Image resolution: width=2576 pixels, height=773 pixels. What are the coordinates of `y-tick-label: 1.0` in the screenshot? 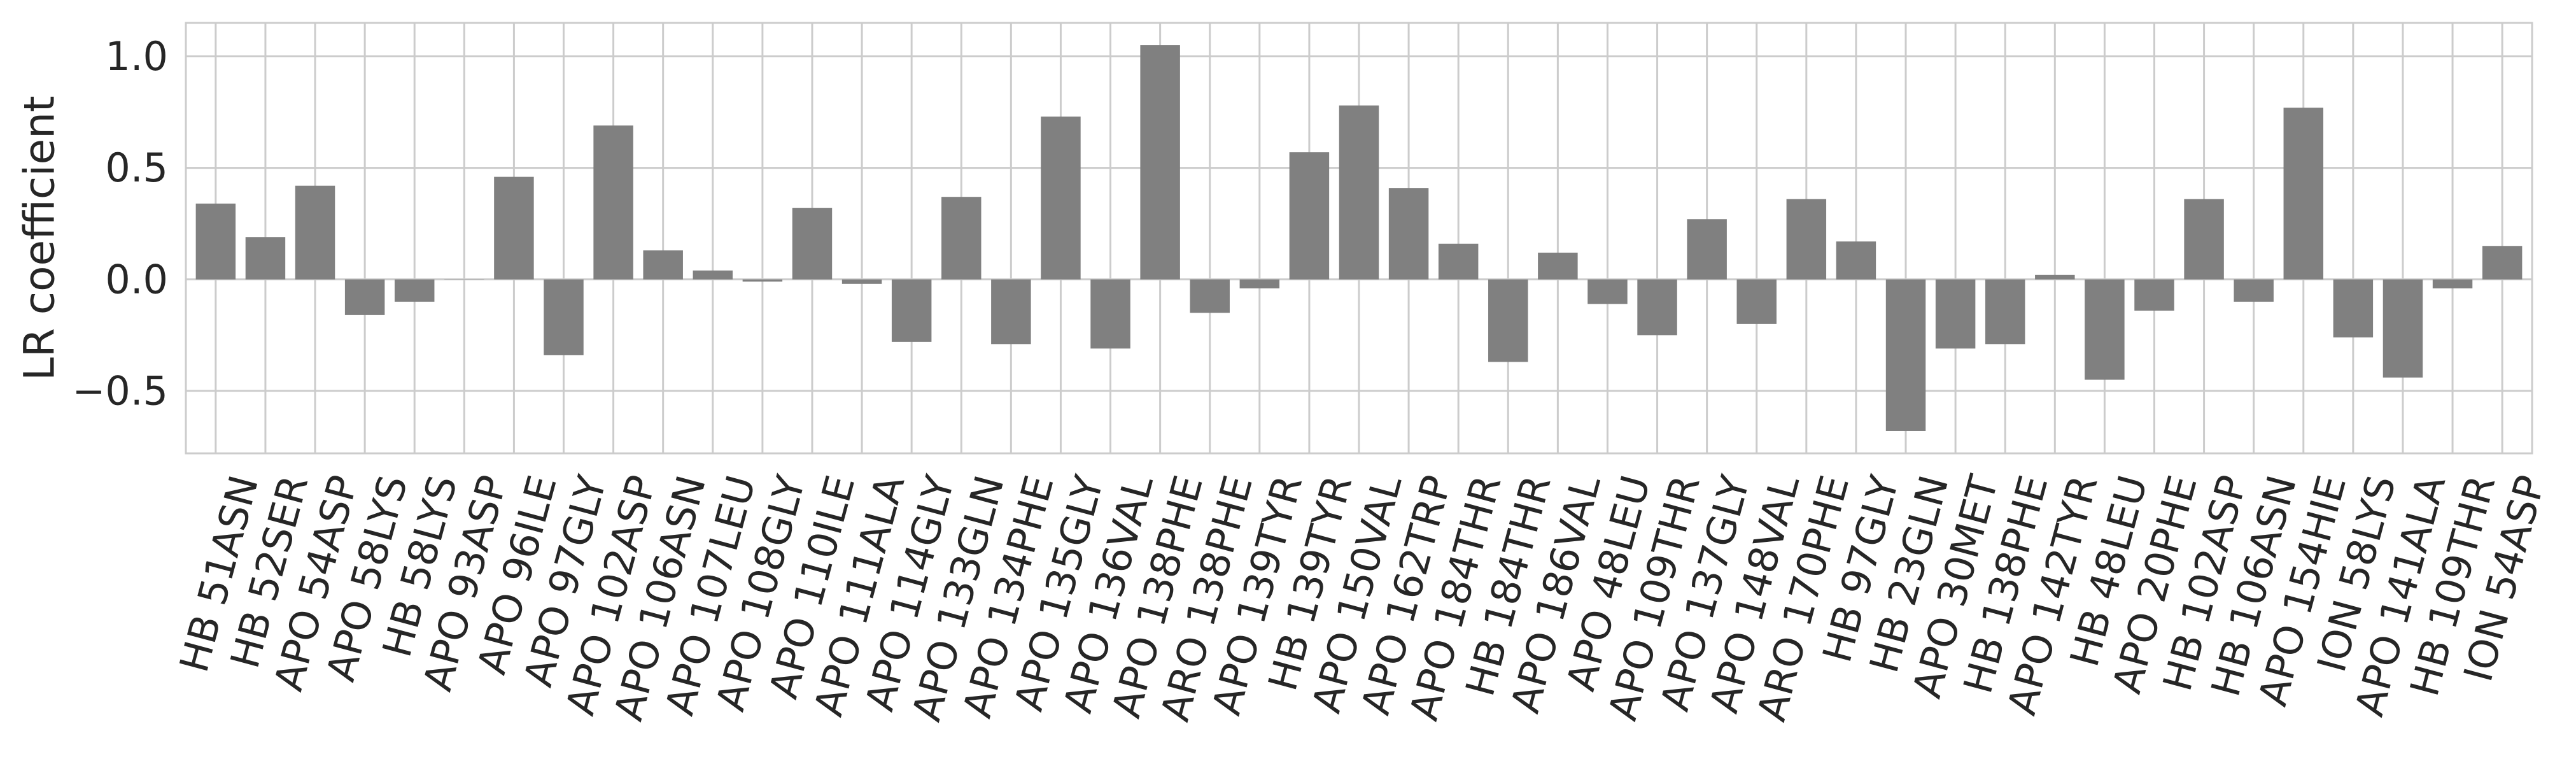 It's located at (136, 56).